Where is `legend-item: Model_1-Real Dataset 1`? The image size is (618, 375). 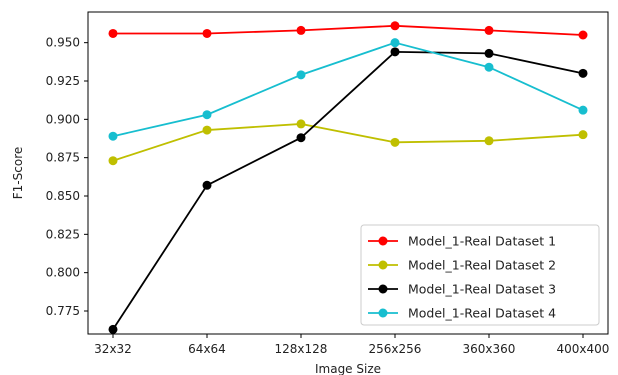
legend-item: Model_1-Real Dataset 1 is located at coordinates (462, 241).